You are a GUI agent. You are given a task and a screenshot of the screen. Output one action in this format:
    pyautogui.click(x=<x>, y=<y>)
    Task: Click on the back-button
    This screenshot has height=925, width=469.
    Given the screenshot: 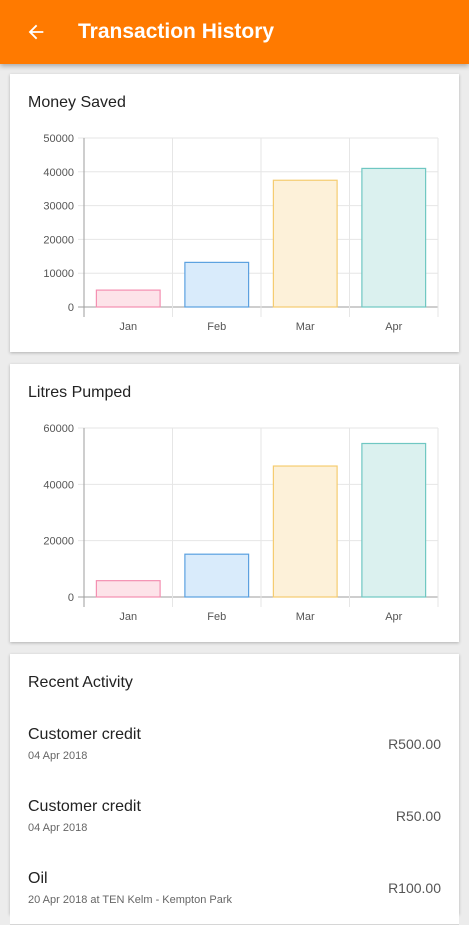 What is the action you would take?
    pyautogui.click(x=36, y=32)
    